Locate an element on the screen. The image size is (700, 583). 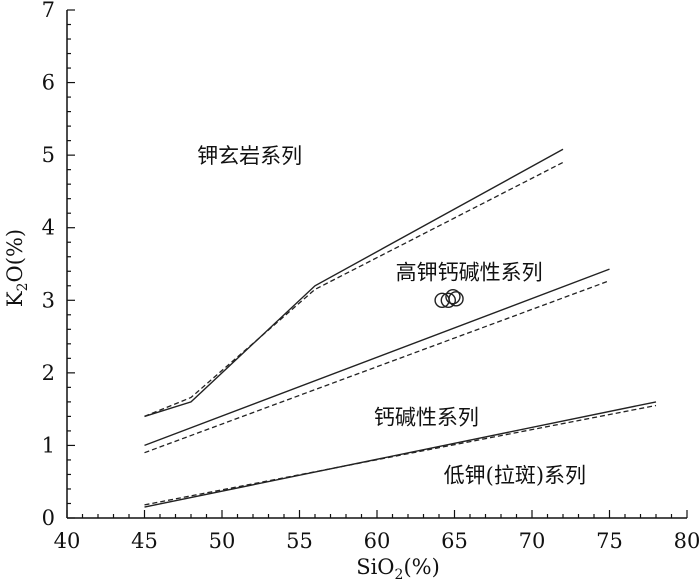
x-tick-label: 40 is located at coordinates (67, 541).